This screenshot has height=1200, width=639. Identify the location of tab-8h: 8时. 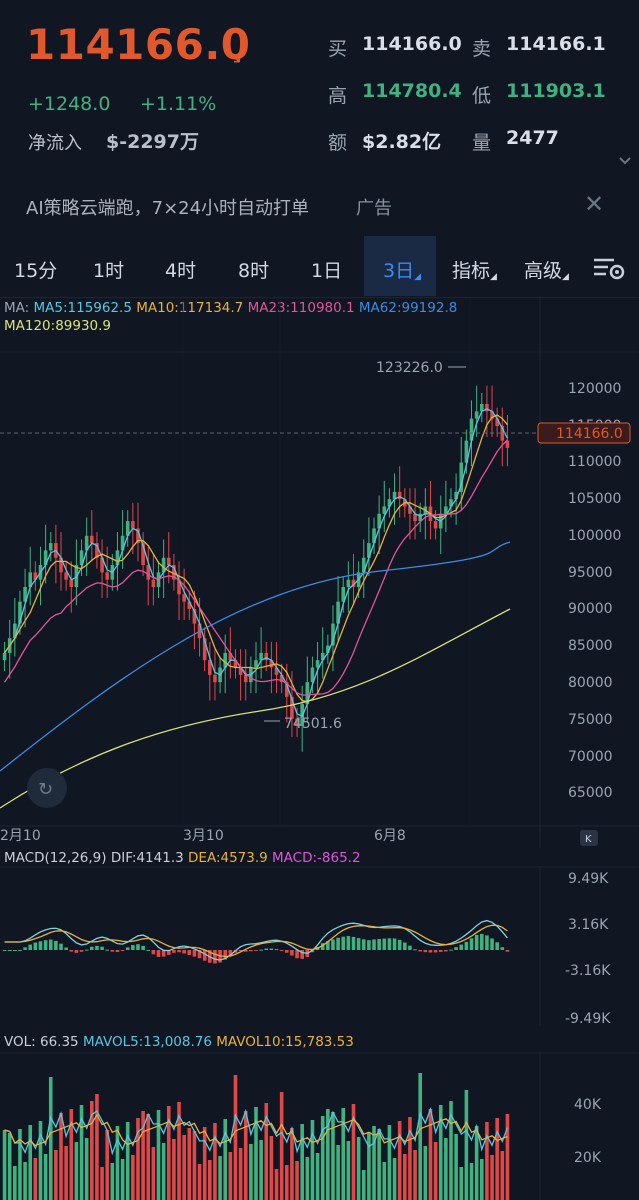
(254, 271).